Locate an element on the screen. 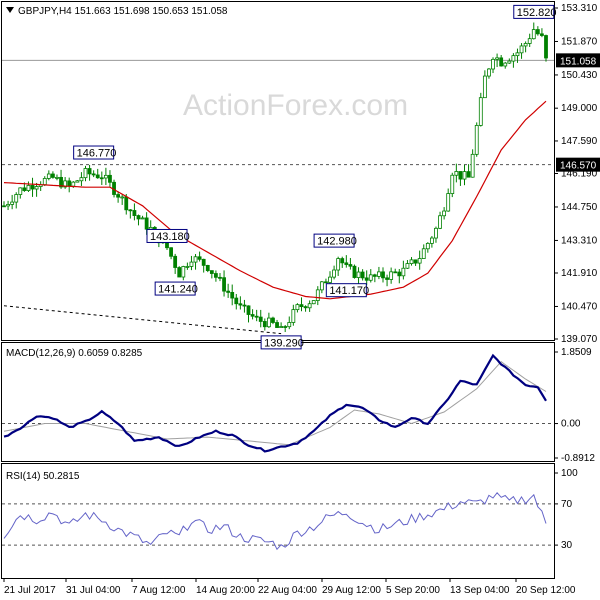 This screenshot has height=600, width=600. macd-title: MACD(12,26,9) 0.6059 0.8285 is located at coordinates (74, 353).